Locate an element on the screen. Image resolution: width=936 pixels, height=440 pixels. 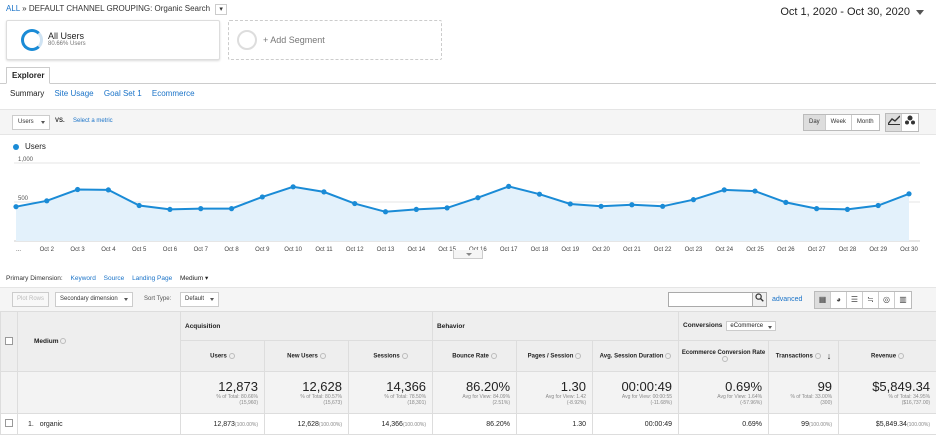
dimension-source: Source is located at coordinates (114, 278).